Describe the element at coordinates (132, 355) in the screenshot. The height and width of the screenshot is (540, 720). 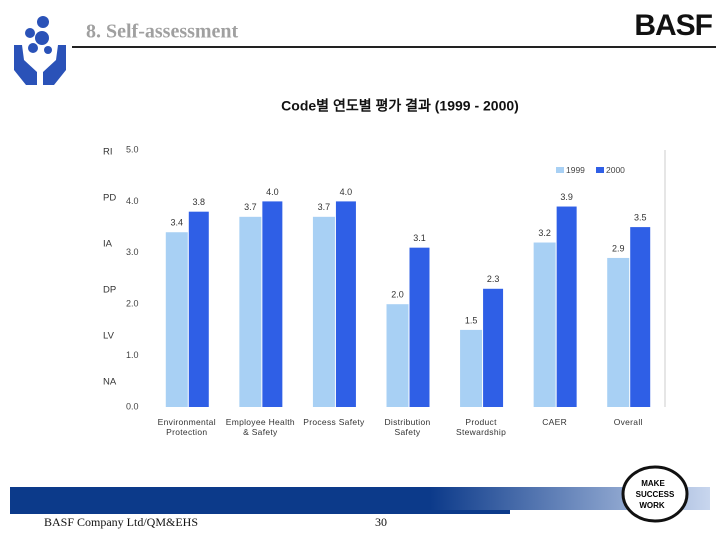
I see `y-tick-label: 1.0` at that location.